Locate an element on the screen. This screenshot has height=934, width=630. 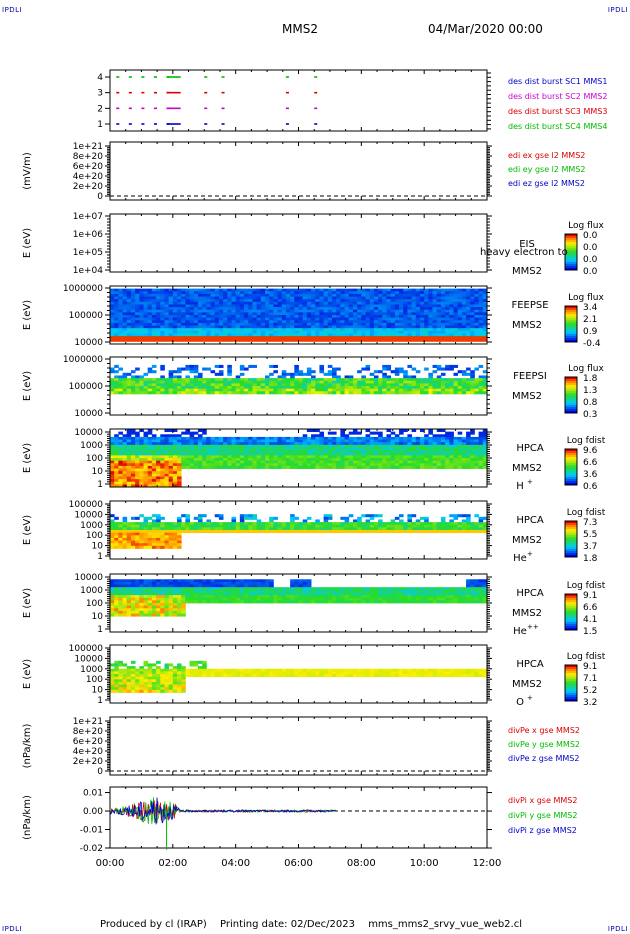
y-tick-label: 4e+20 is located at coordinates (88, 177).